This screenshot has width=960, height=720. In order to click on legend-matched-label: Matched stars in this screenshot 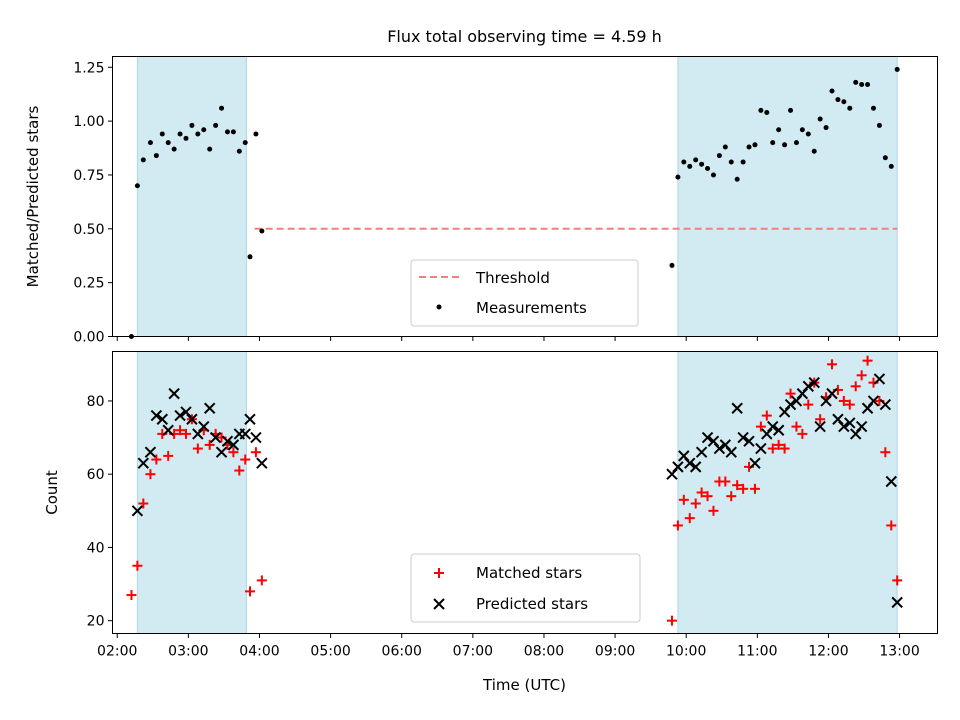, I will do `click(529, 573)`.